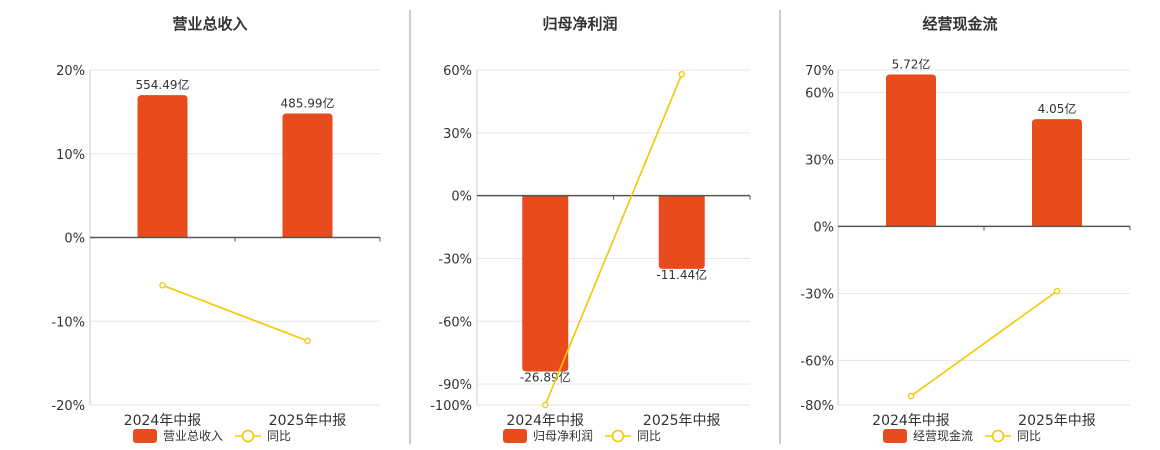  I want to click on legend-bar-label: 营业总收入, so click(193, 436).